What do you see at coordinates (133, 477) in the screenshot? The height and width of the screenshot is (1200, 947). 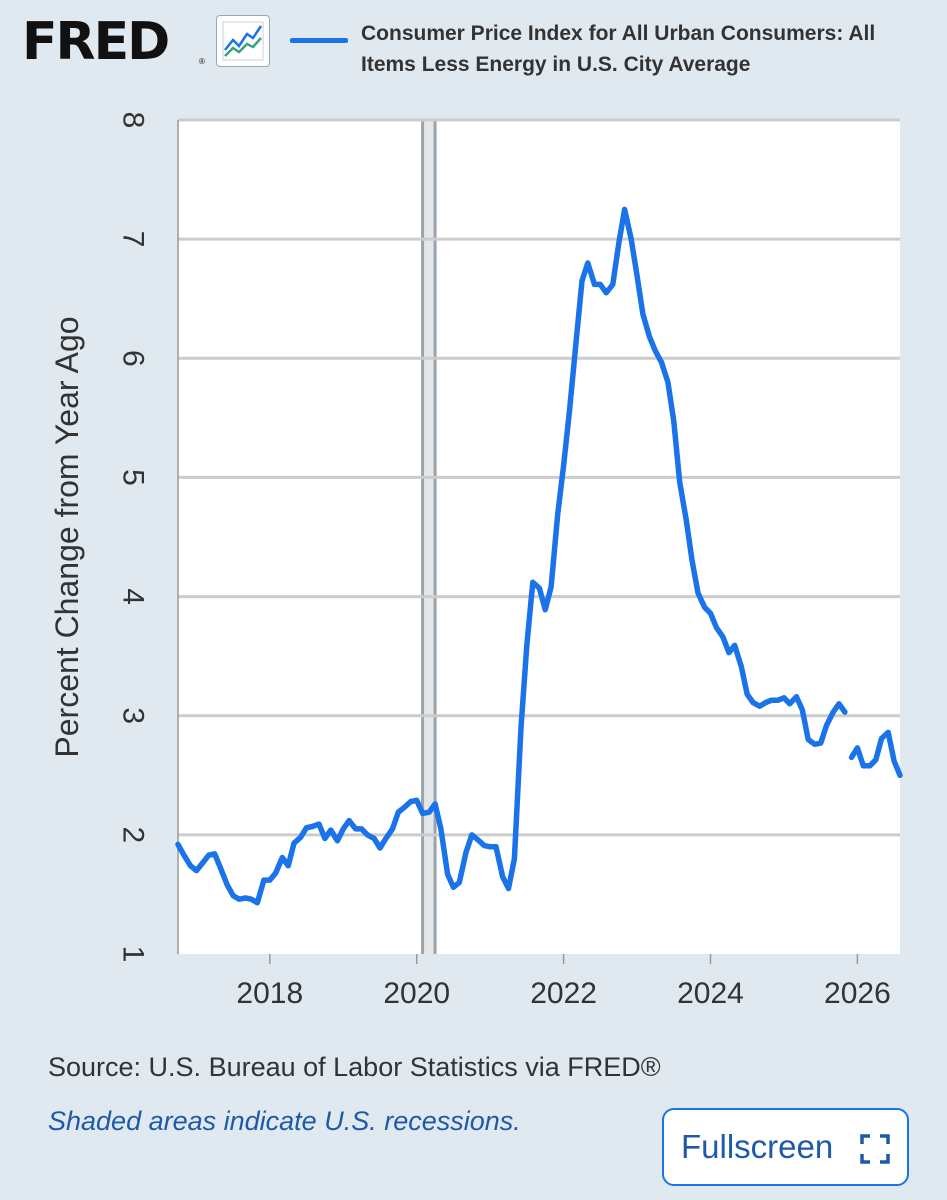 I see `y-tick-label: 5` at bounding box center [133, 477].